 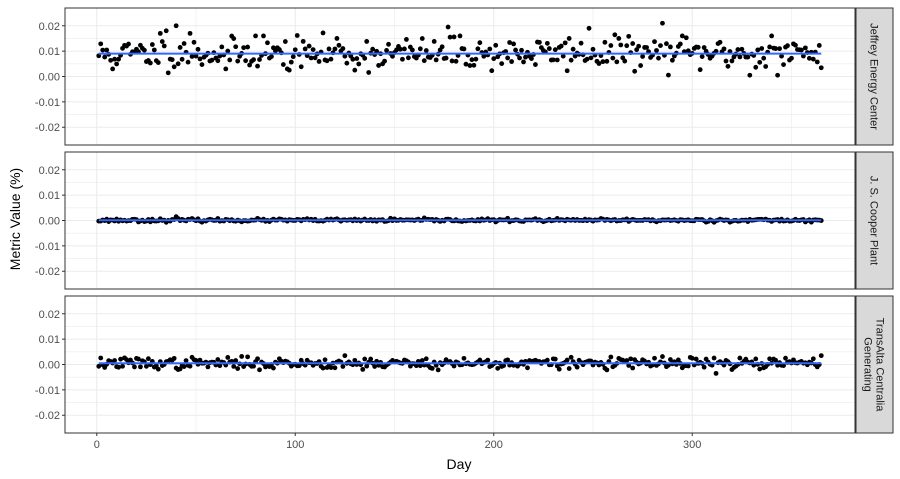 I want to click on facet-strip, so click(x=874, y=76).